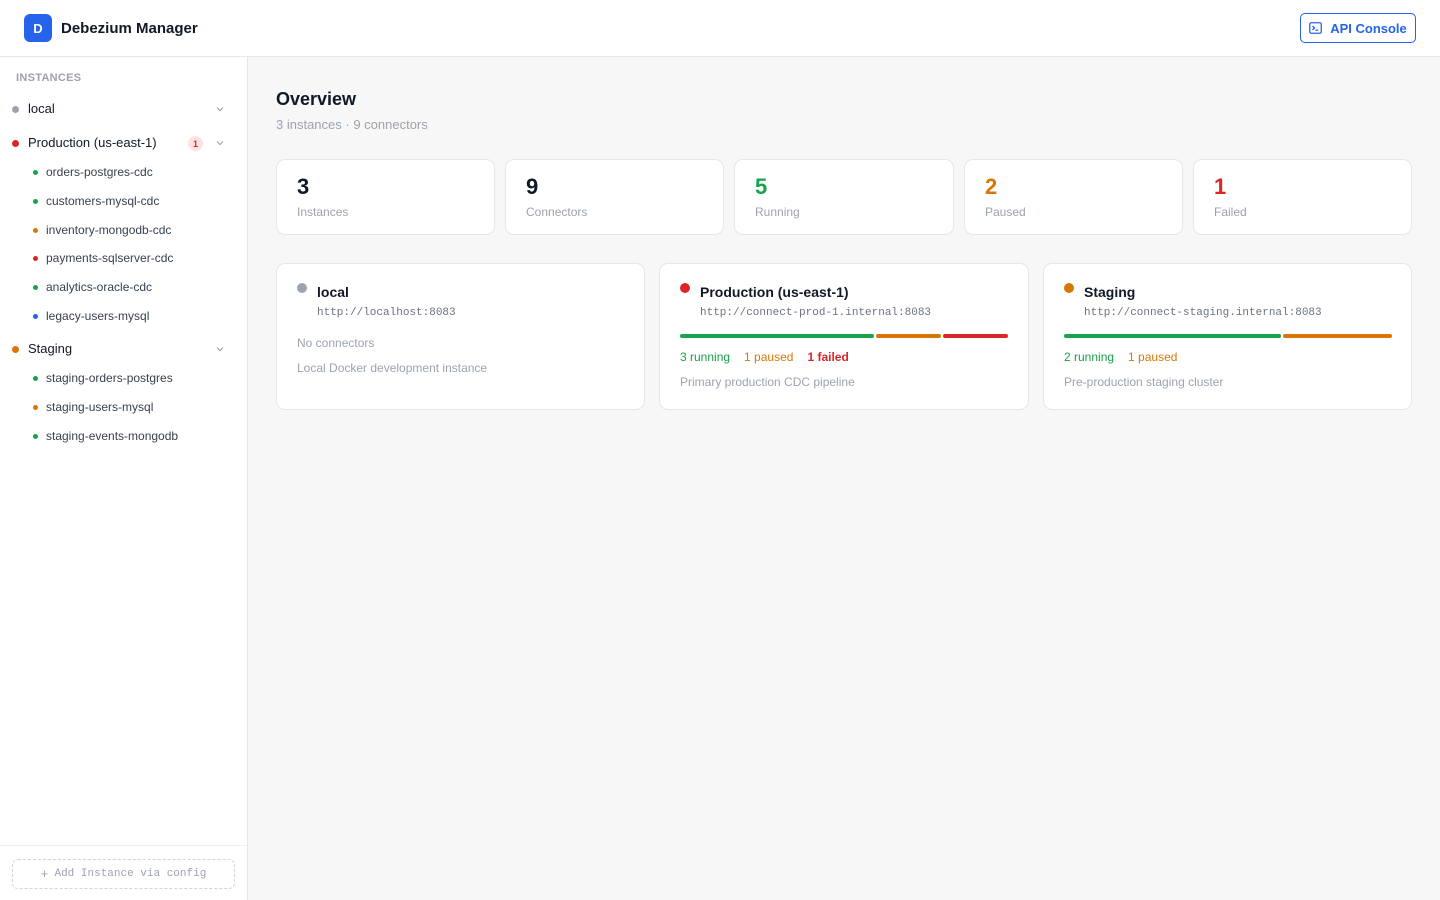 Image resolution: width=1440 pixels, height=900 pixels. What do you see at coordinates (774, 292) in the screenshot?
I see `instance-name: Production (us-east-1)` at bounding box center [774, 292].